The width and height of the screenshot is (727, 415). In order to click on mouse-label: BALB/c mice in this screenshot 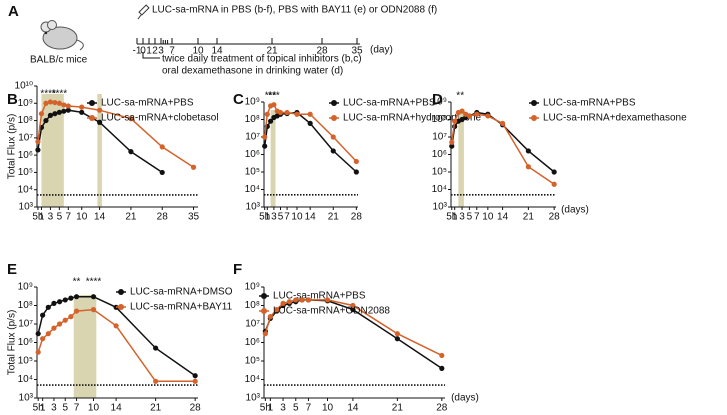, I will do `click(59, 60)`.